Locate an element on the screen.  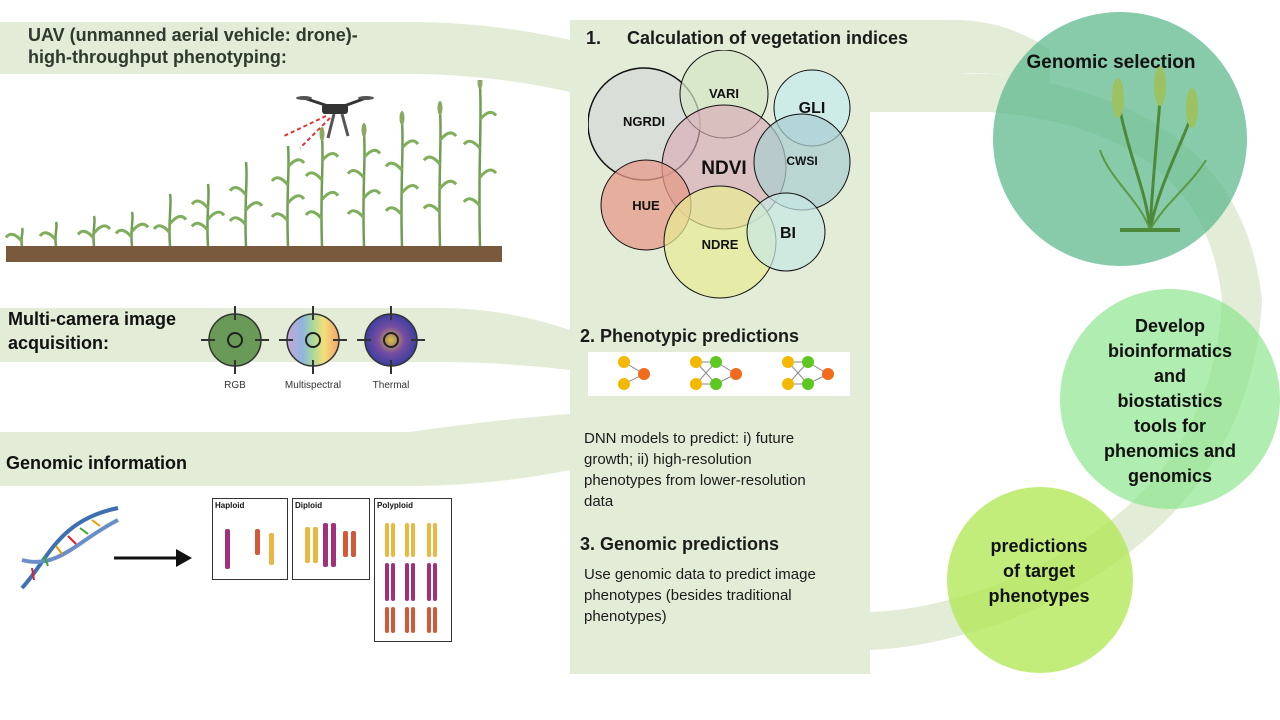
develop-line3: and is located at coordinates (1169, 376).